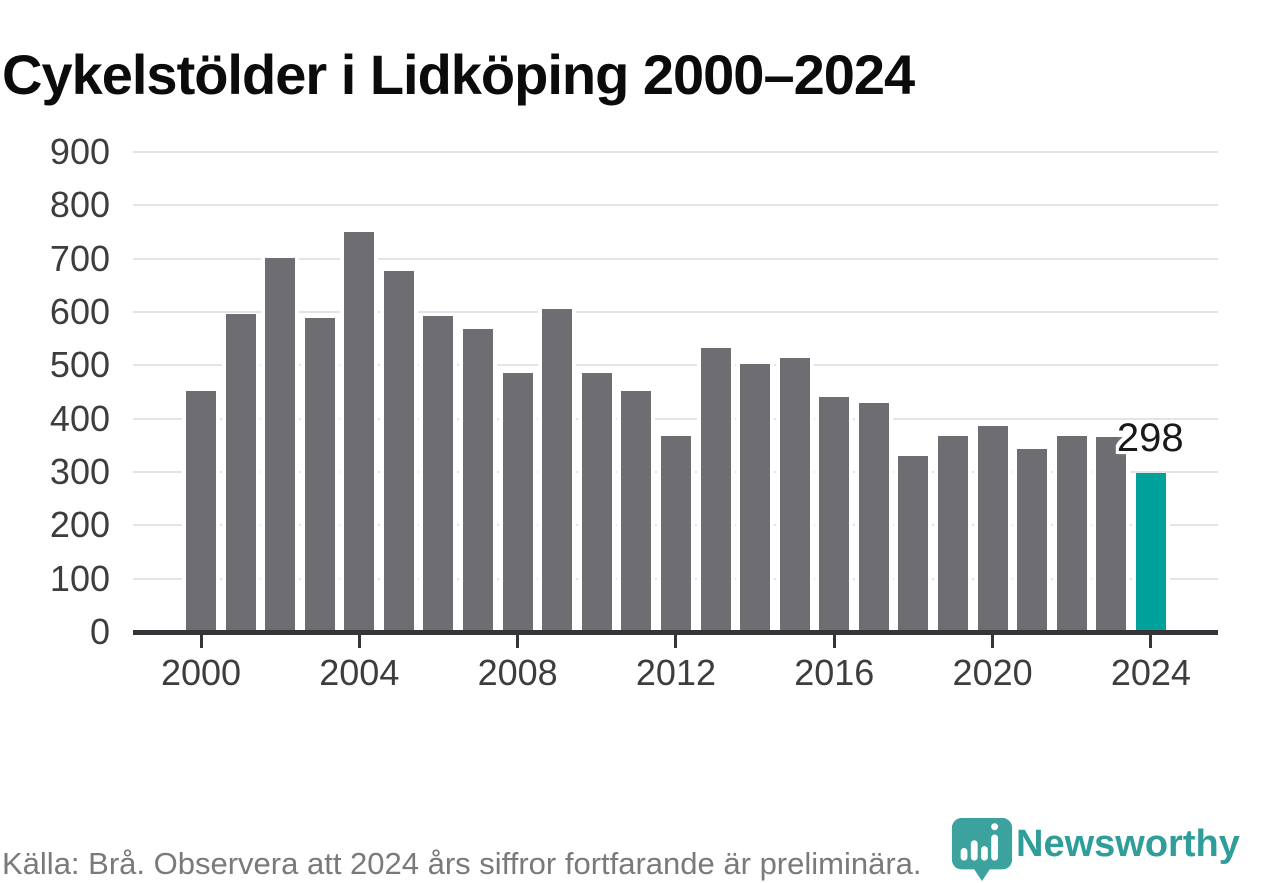 The image size is (1262, 883). What do you see at coordinates (79, 578) in the screenshot?
I see `y-axis-label-100: 100` at bounding box center [79, 578].